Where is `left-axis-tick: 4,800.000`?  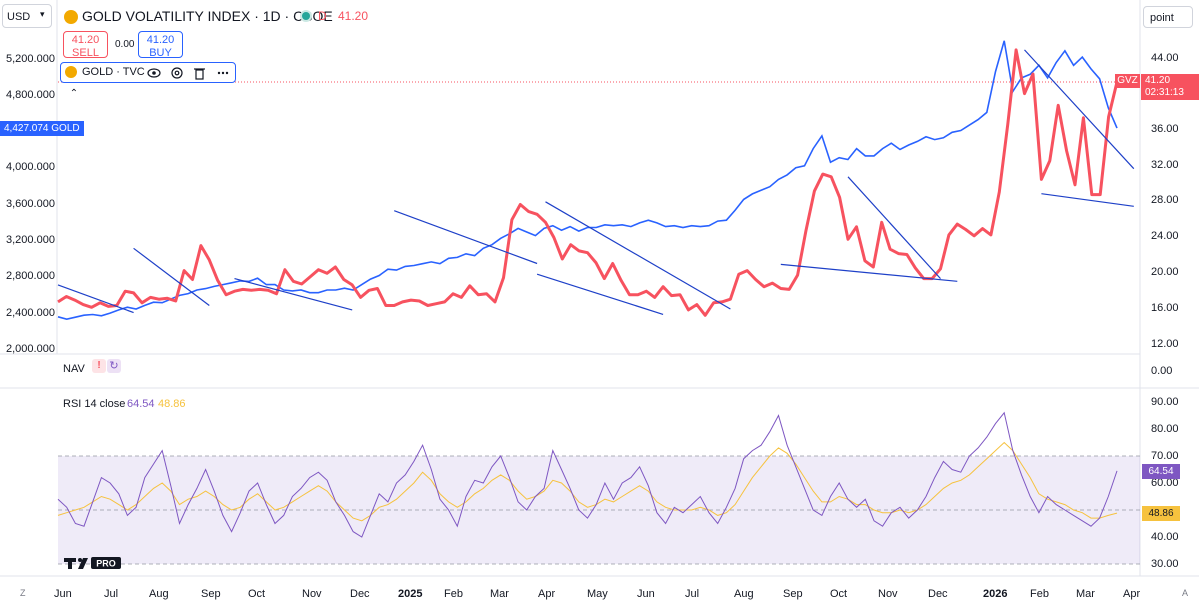
left-axis-tick: 4,800.000 is located at coordinates (30, 95).